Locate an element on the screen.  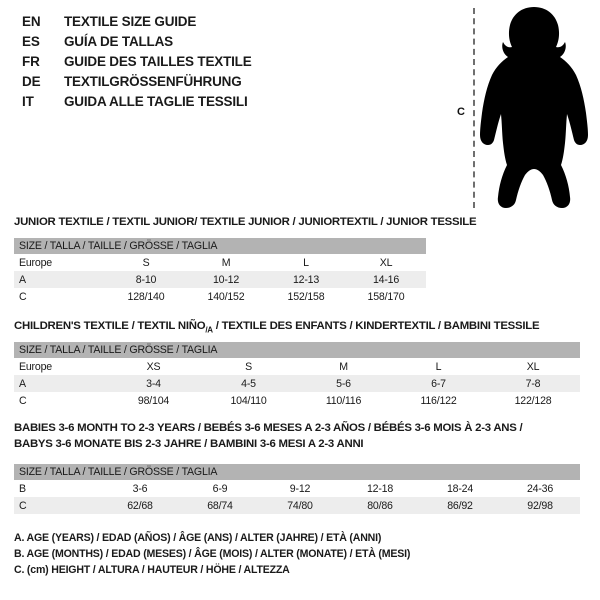
cell: 6-7 is located at coordinates (438, 383).